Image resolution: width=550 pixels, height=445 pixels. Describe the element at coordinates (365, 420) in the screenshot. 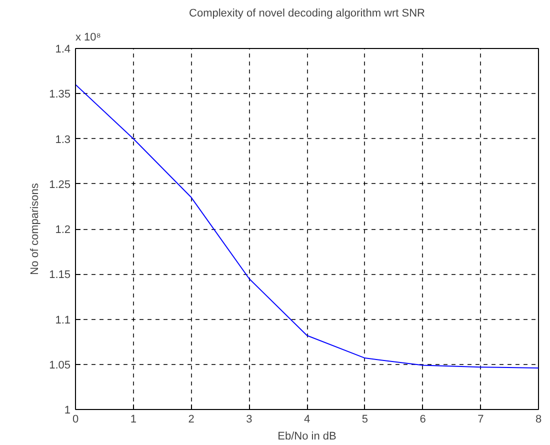

I see `x-tick-label: 5` at that location.